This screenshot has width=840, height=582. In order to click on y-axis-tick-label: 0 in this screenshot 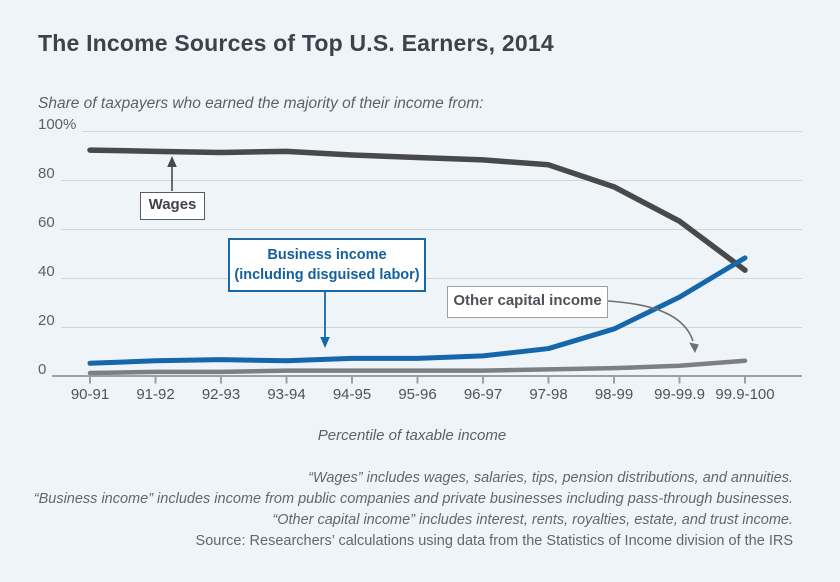, I will do `click(42, 369)`.